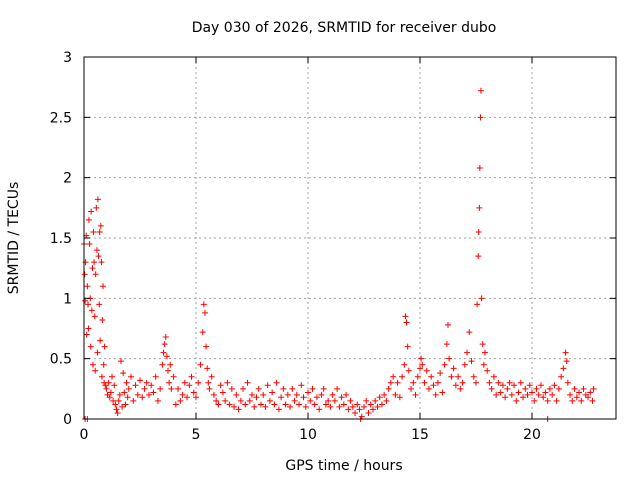  I want to click on y-axis-label: SRMTID / TECUs, so click(14, 238).